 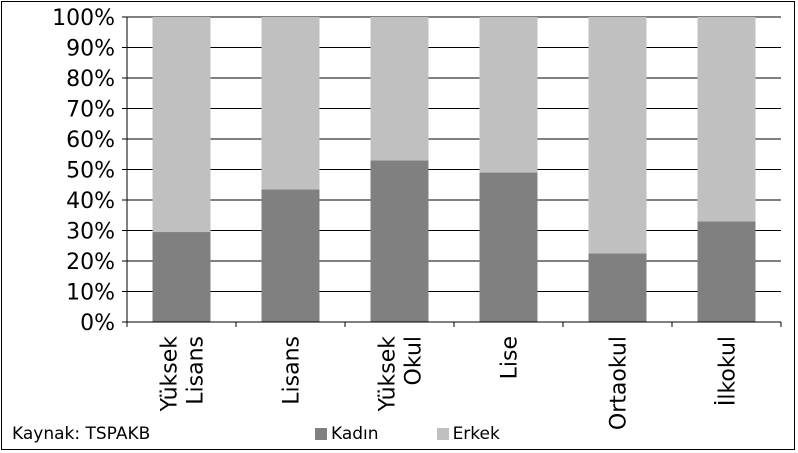 I want to click on x-category-label: Lise, so click(x=510, y=357).